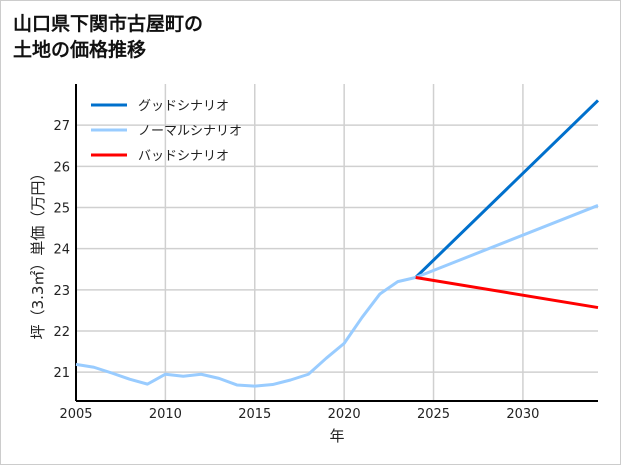 The width and height of the screenshot is (621, 466). Describe the element at coordinates (344, 414) in the screenshot. I see `x-tick-label: 2020` at that location.